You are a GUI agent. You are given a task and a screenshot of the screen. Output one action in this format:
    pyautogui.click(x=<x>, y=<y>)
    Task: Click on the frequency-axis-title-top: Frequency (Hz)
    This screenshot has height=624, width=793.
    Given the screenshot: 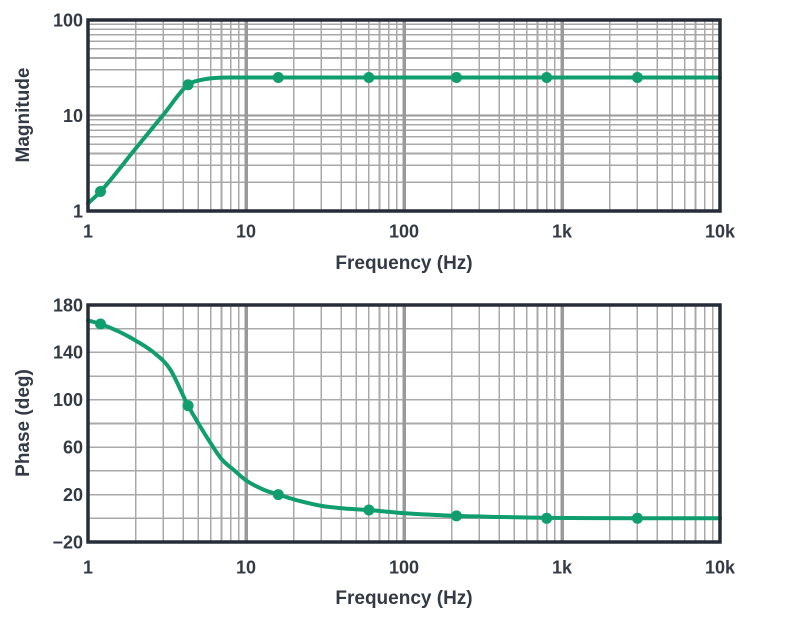 What is the action you would take?
    pyautogui.click(x=404, y=263)
    